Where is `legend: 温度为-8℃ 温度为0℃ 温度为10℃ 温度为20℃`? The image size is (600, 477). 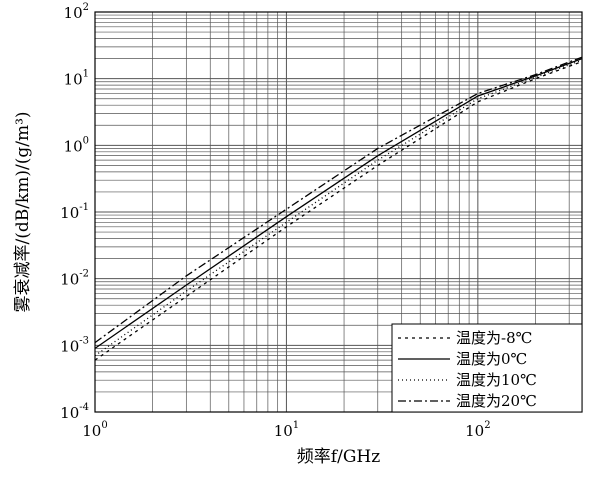
legend: 温度为-8℃ 温度为0℃ 温度为10℃ 温度为20℃ is located at coordinates (487, 368).